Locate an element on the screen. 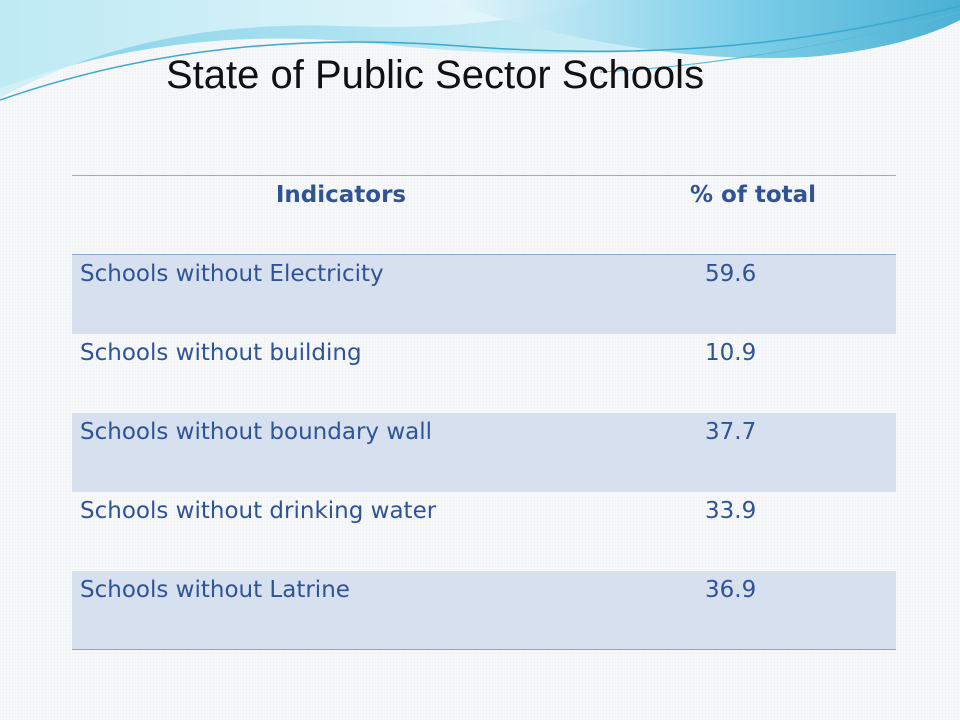  table-header-row: Indicators % of total is located at coordinates (484, 215).